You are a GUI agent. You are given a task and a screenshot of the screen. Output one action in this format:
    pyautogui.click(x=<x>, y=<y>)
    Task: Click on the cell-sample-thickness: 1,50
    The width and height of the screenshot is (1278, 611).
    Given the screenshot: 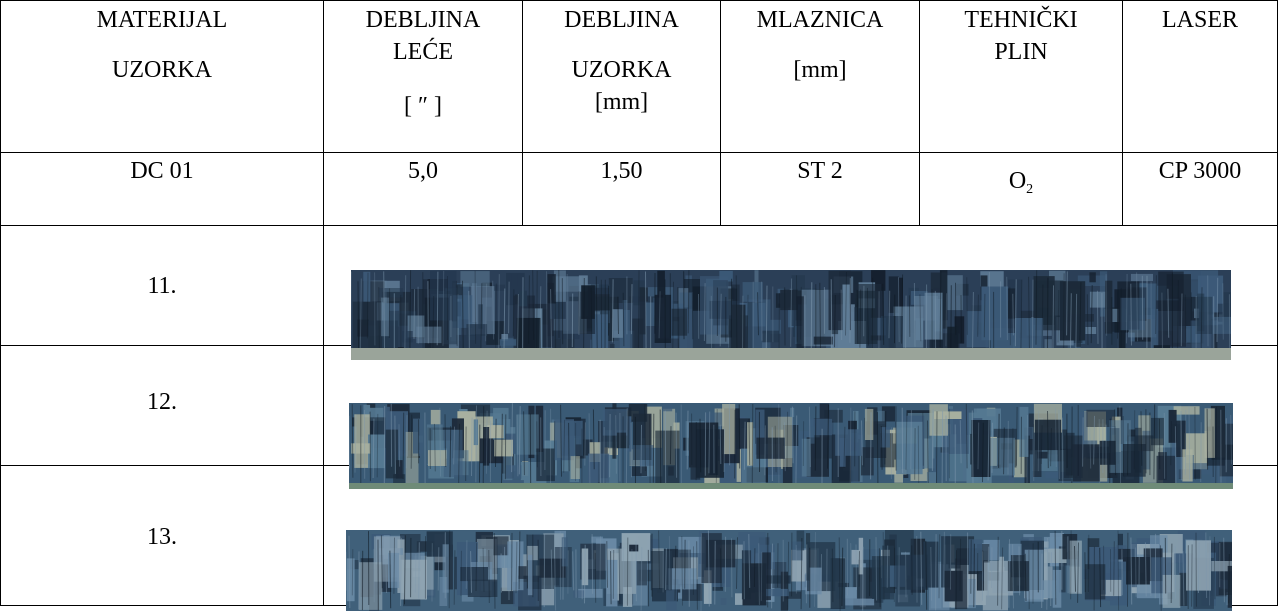 What is the action you would take?
    pyautogui.click(x=621, y=189)
    